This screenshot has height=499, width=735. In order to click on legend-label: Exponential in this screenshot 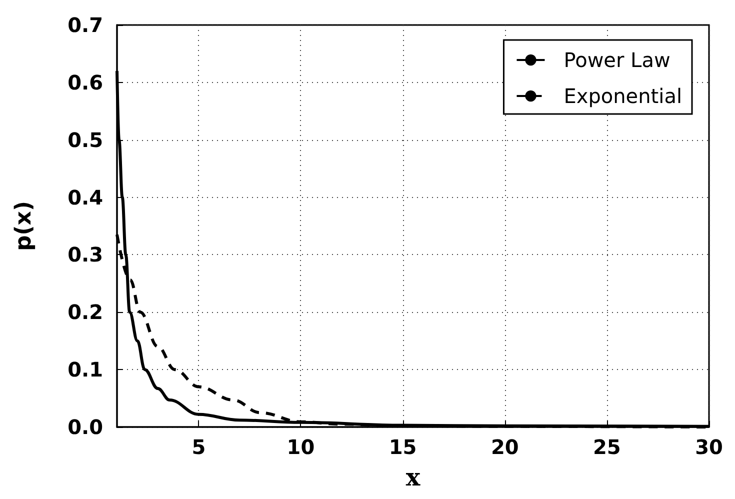, I will do `click(623, 96)`.